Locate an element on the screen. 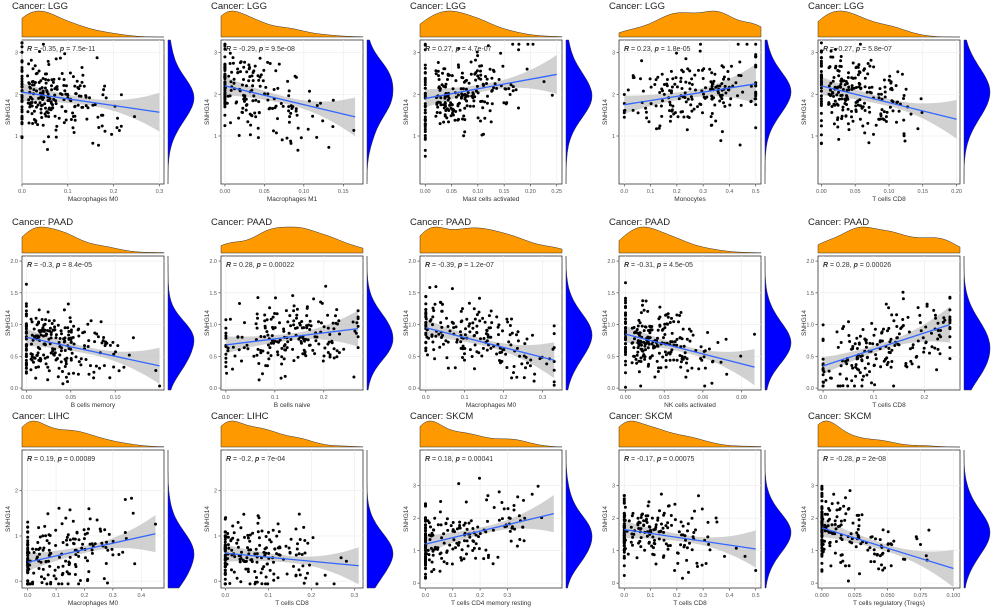 This screenshot has width=996, height=608. confidence-band is located at coordinates (292, 564).